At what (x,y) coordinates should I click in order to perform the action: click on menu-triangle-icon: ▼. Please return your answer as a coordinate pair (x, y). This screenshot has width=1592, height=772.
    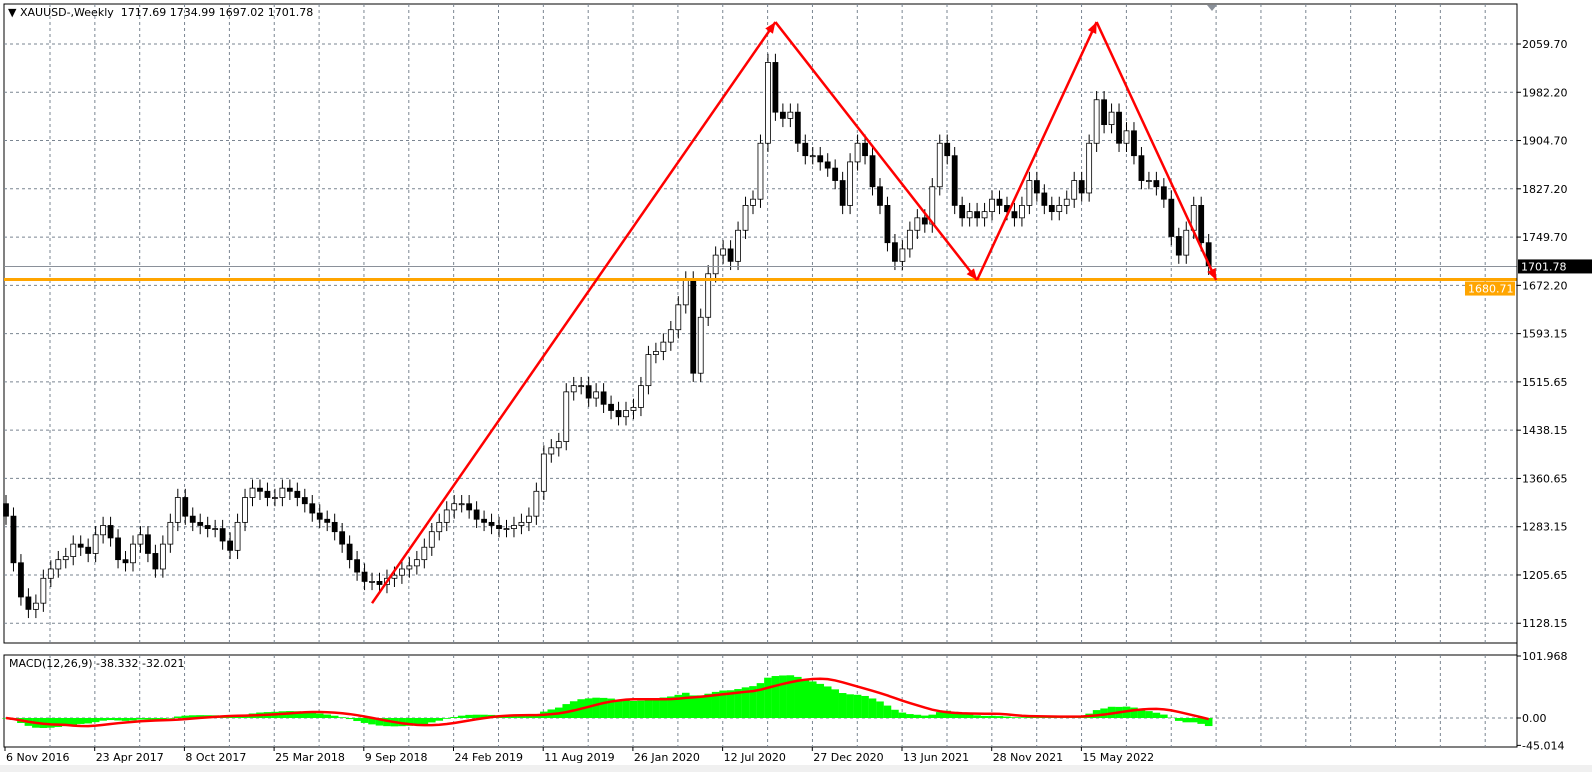
    Looking at the image, I should click on (14, 12).